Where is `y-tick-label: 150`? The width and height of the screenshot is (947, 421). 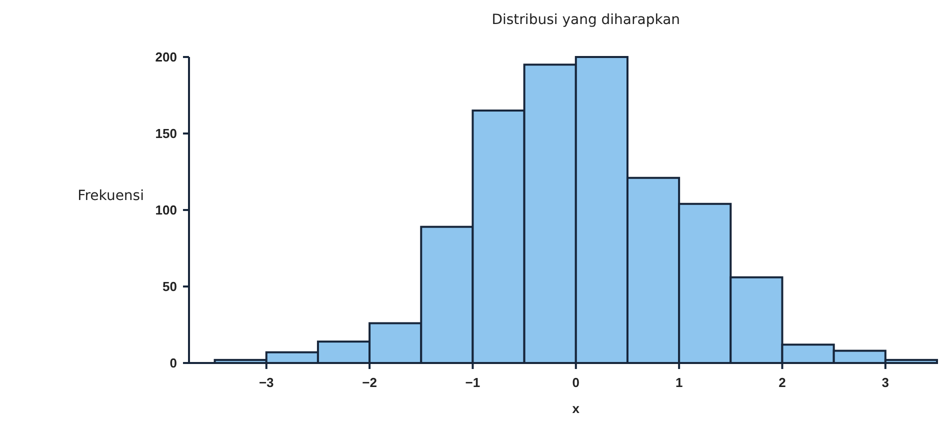
y-tick-label: 150 is located at coordinates (166, 134).